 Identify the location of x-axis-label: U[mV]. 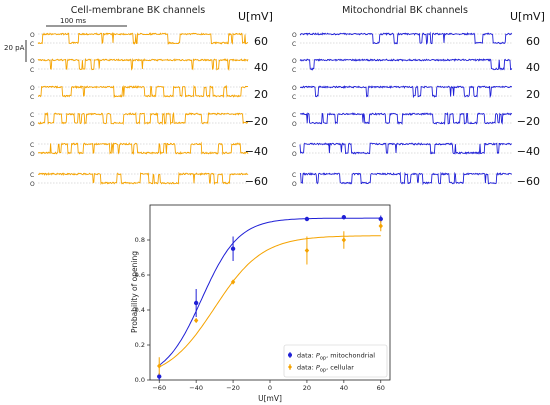
(270, 398).